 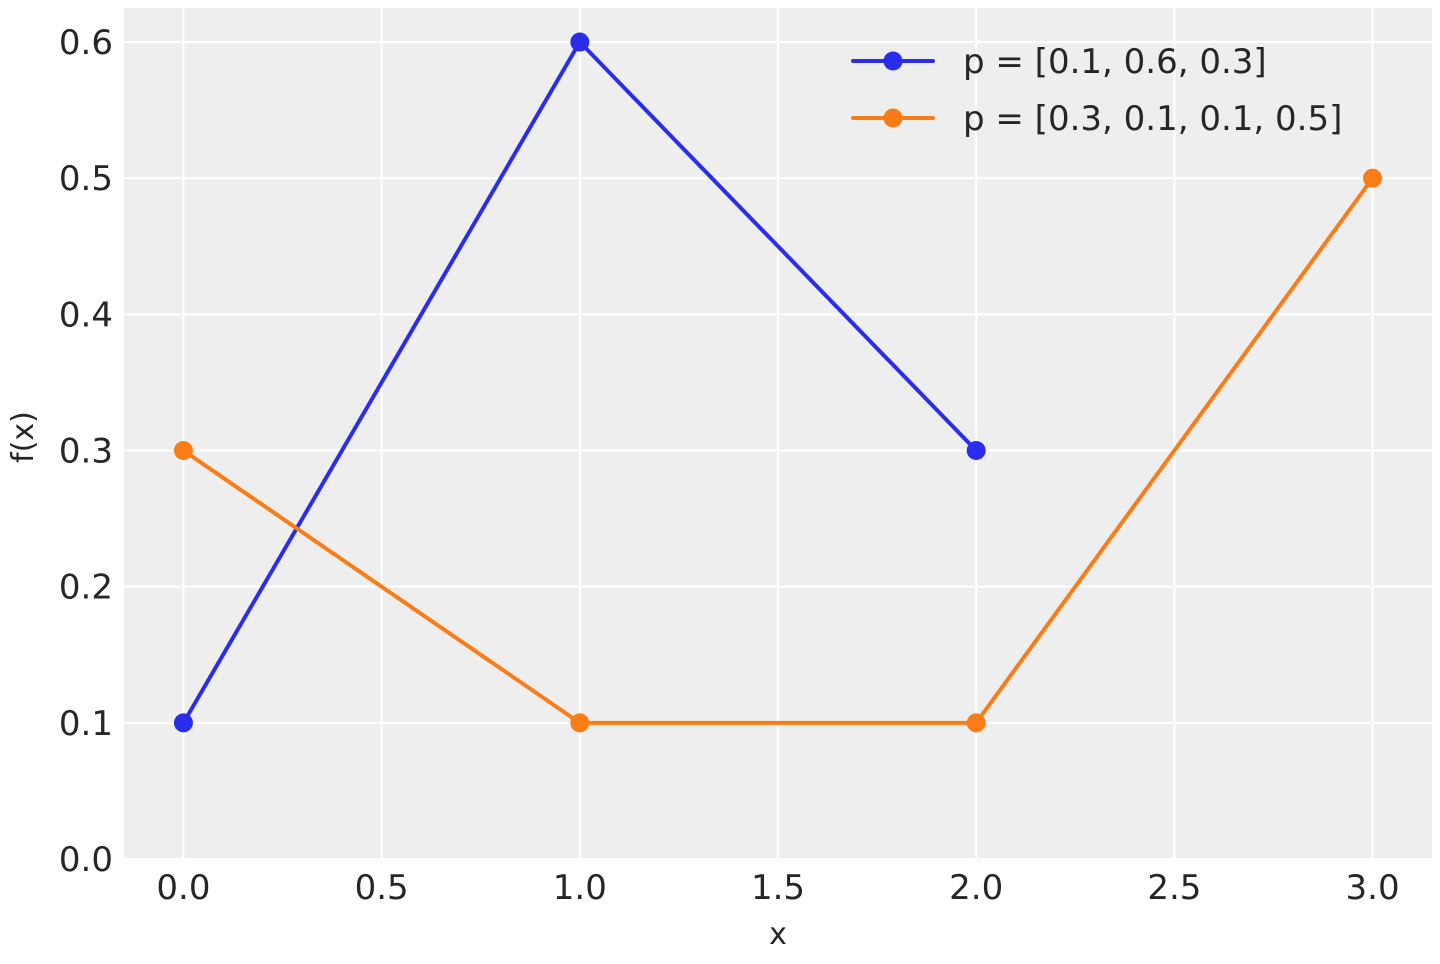 I want to click on y-tick-label: 0.0, so click(x=86, y=860).